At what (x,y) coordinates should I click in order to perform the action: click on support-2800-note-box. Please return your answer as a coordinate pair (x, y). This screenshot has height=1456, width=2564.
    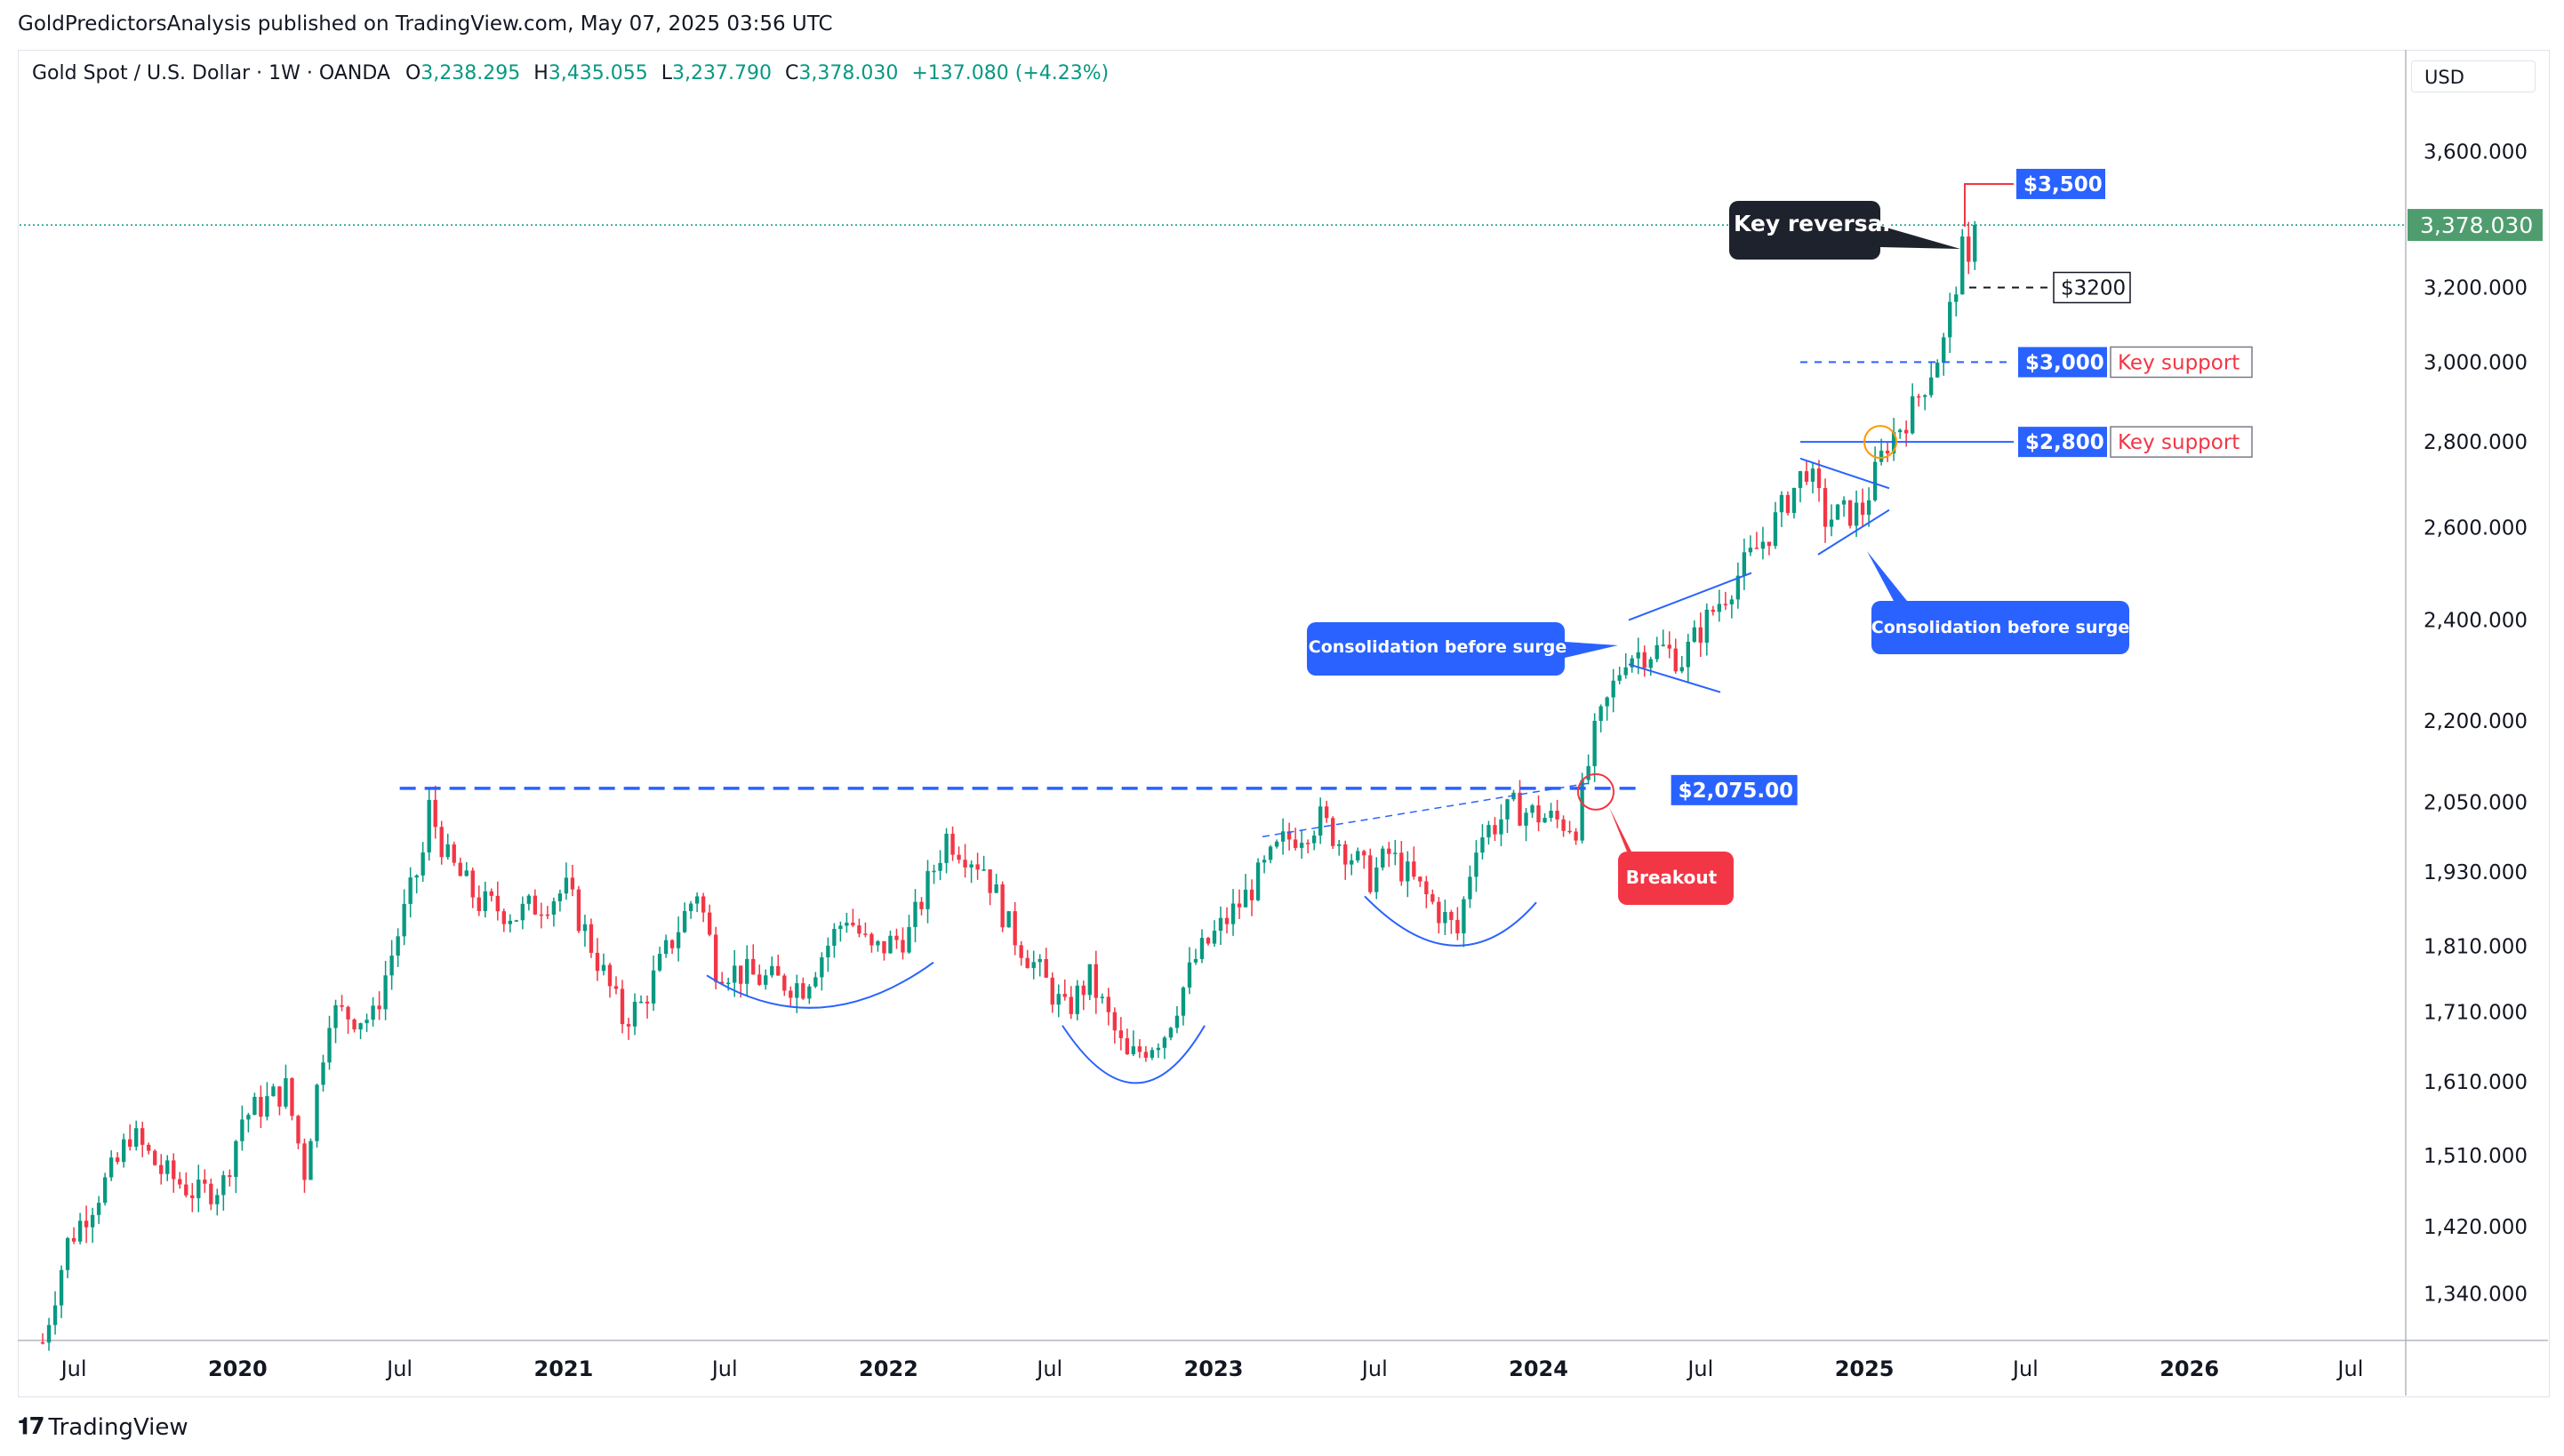
    Looking at the image, I should click on (2181, 442).